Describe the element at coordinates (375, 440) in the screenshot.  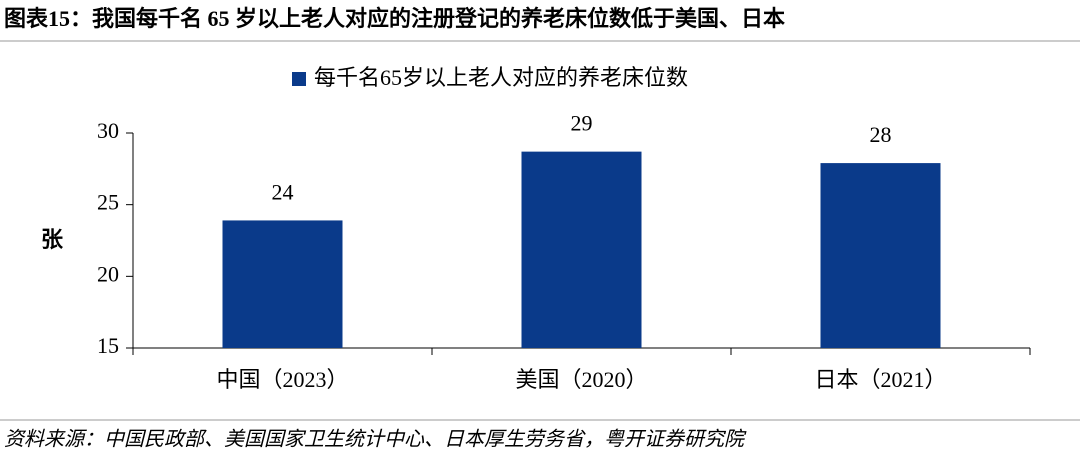
I see `source-note: 资料来源：中国民政部、美国国家卫生统计中心、日本厚生劳务省，粤开证券研究院` at that location.